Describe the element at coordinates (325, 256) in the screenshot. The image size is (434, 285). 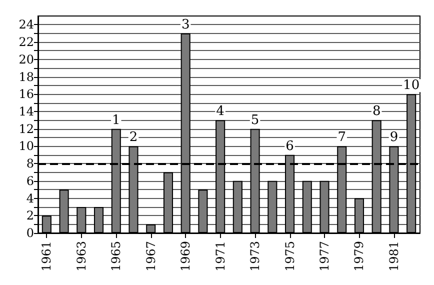
I see `x-tick-label: 1977` at that location.